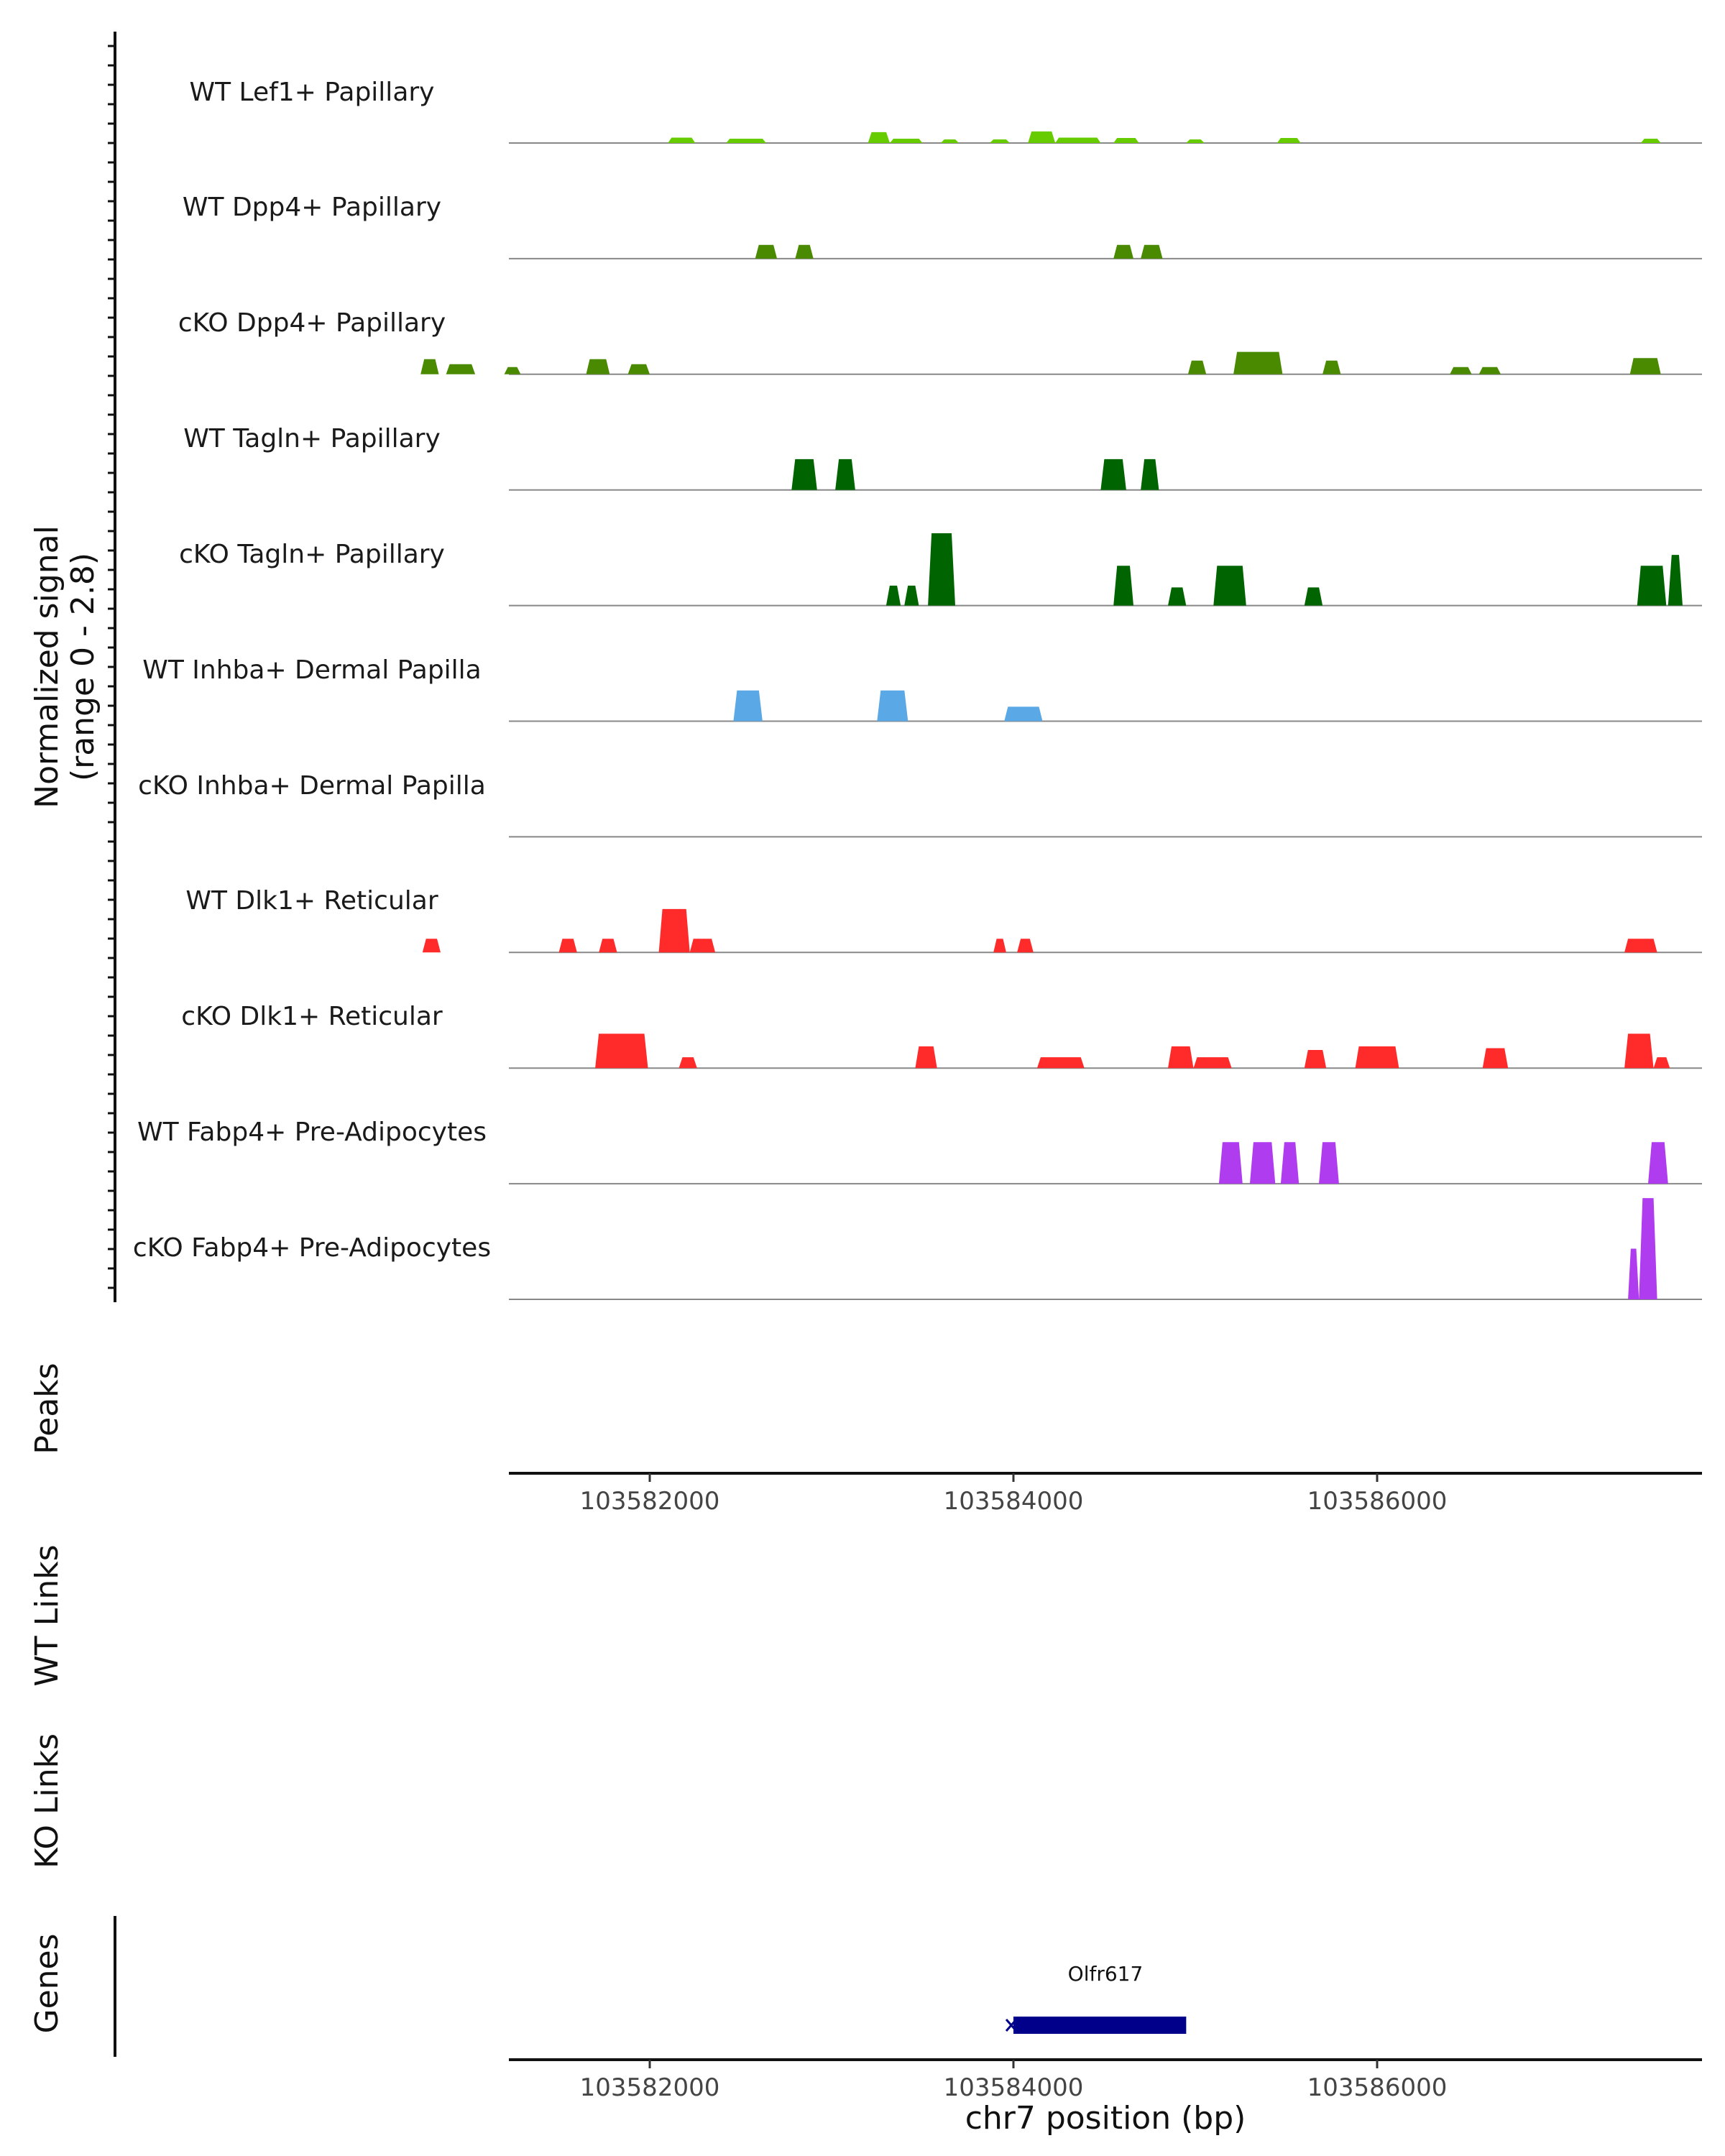 Image resolution: width=1725 pixels, height=2156 pixels. I want to click on track-label: WT Tagln+ Papillary, so click(312, 439).